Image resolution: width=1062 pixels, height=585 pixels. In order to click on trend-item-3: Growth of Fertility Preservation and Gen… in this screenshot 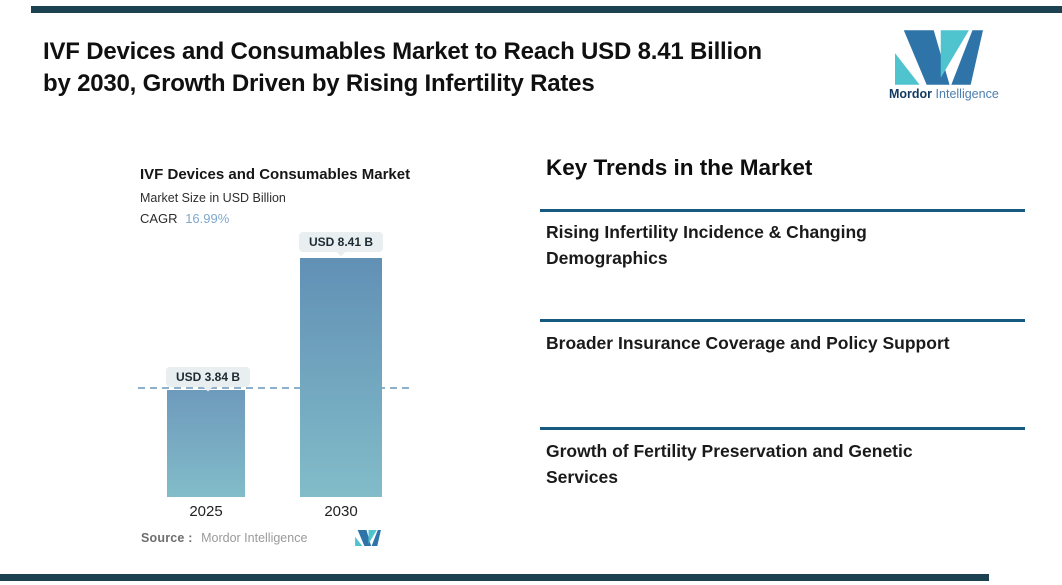, I will do `click(729, 464)`.